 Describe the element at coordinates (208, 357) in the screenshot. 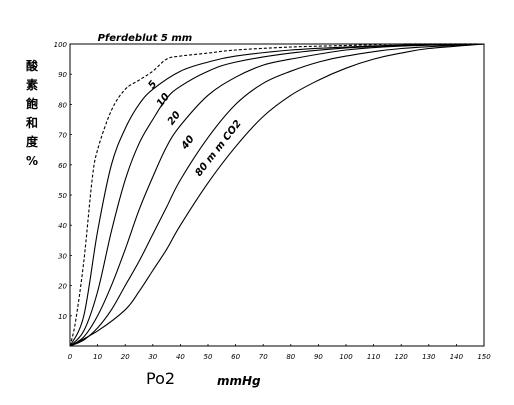

I see `x-tick-label: 50` at that location.